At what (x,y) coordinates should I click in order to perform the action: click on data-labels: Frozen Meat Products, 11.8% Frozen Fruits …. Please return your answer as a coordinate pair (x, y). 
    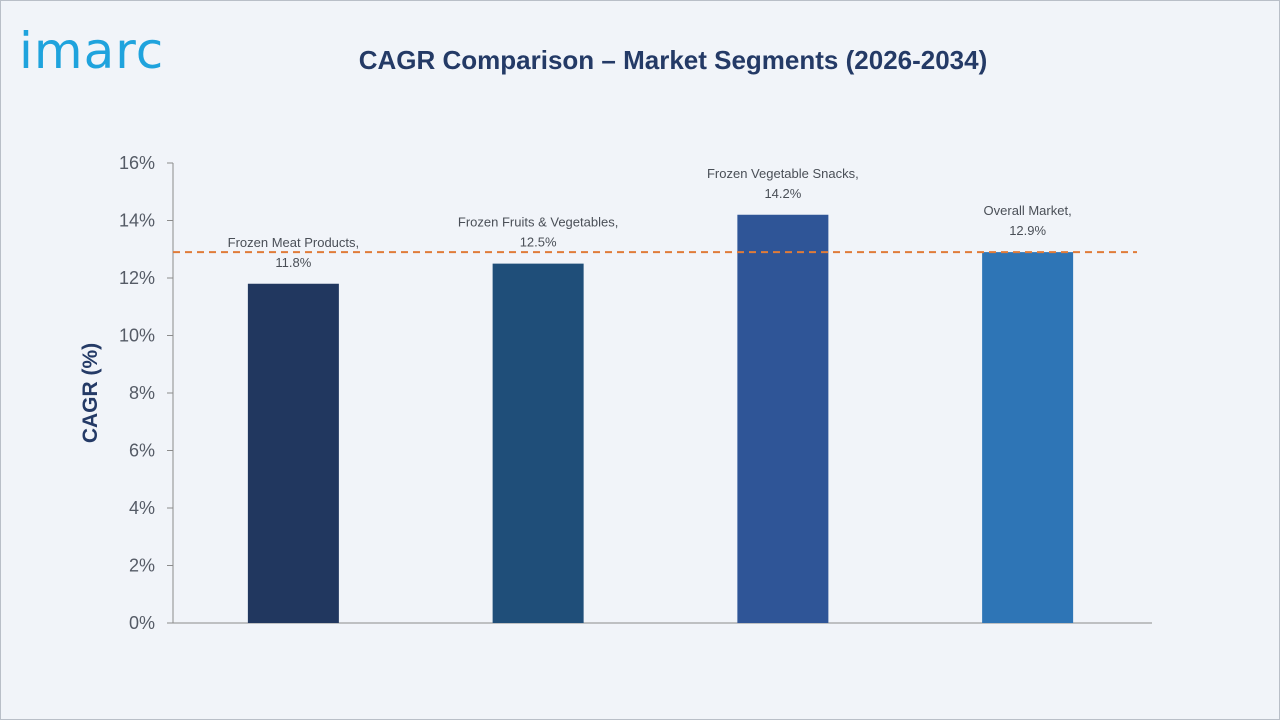
    Looking at the image, I should click on (650, 218).